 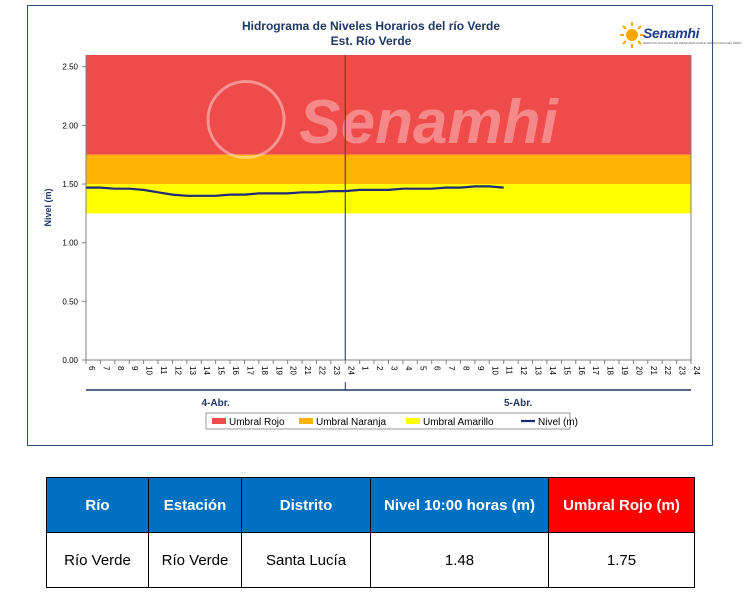 What do you see at coordinates (195, 560) in the screenshot?
I see `cell-estacion: Río Verde` at bounding box center [195, 560].